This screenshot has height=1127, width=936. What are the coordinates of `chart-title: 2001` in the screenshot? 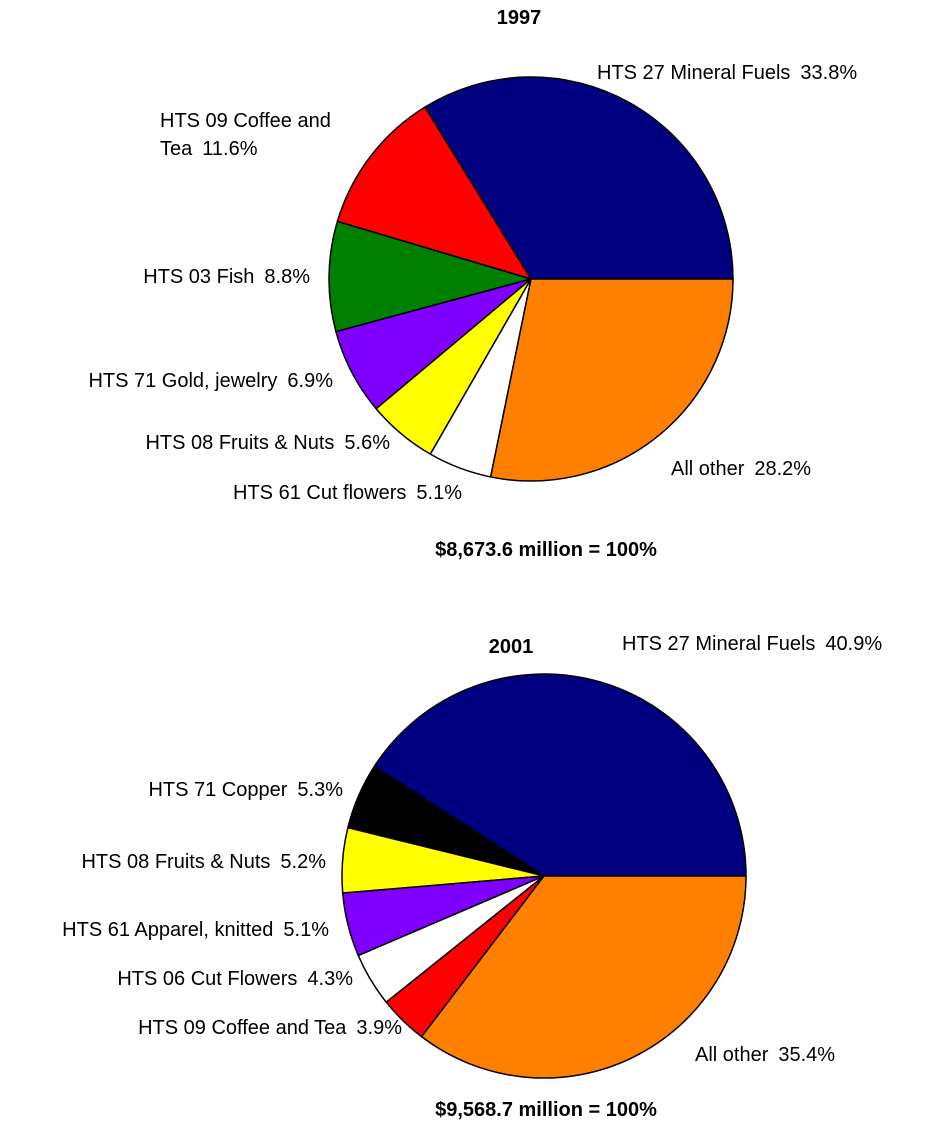 It's located at (511, 647).